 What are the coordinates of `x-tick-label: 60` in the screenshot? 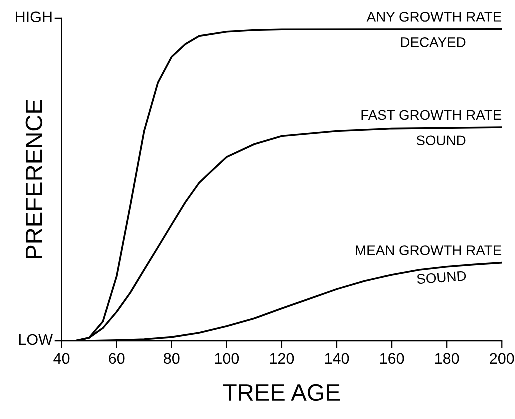 It's located at (117, 358).